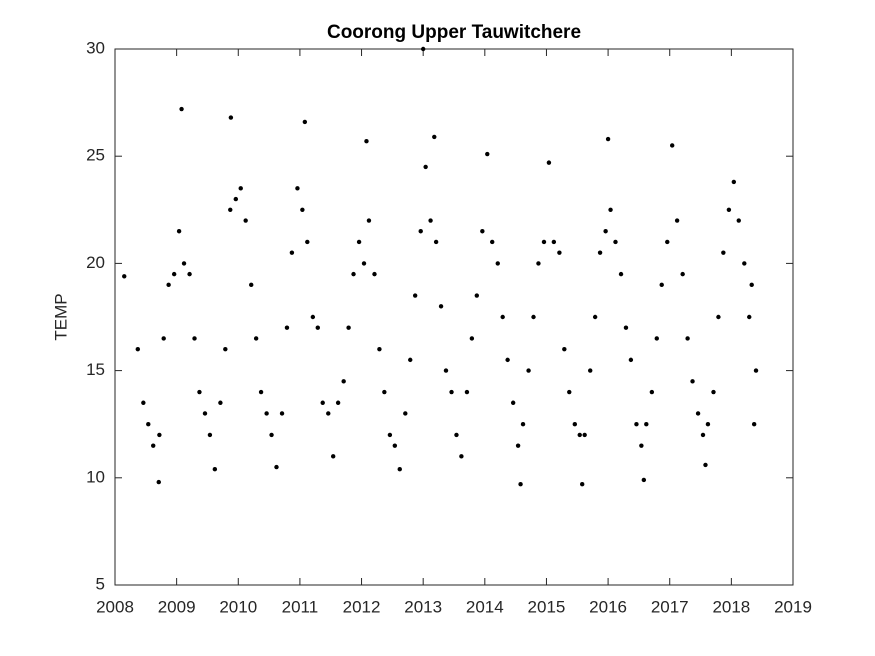 The image size is (875, 656). I want to click on y-tick-label: 30, so click(95, 47).